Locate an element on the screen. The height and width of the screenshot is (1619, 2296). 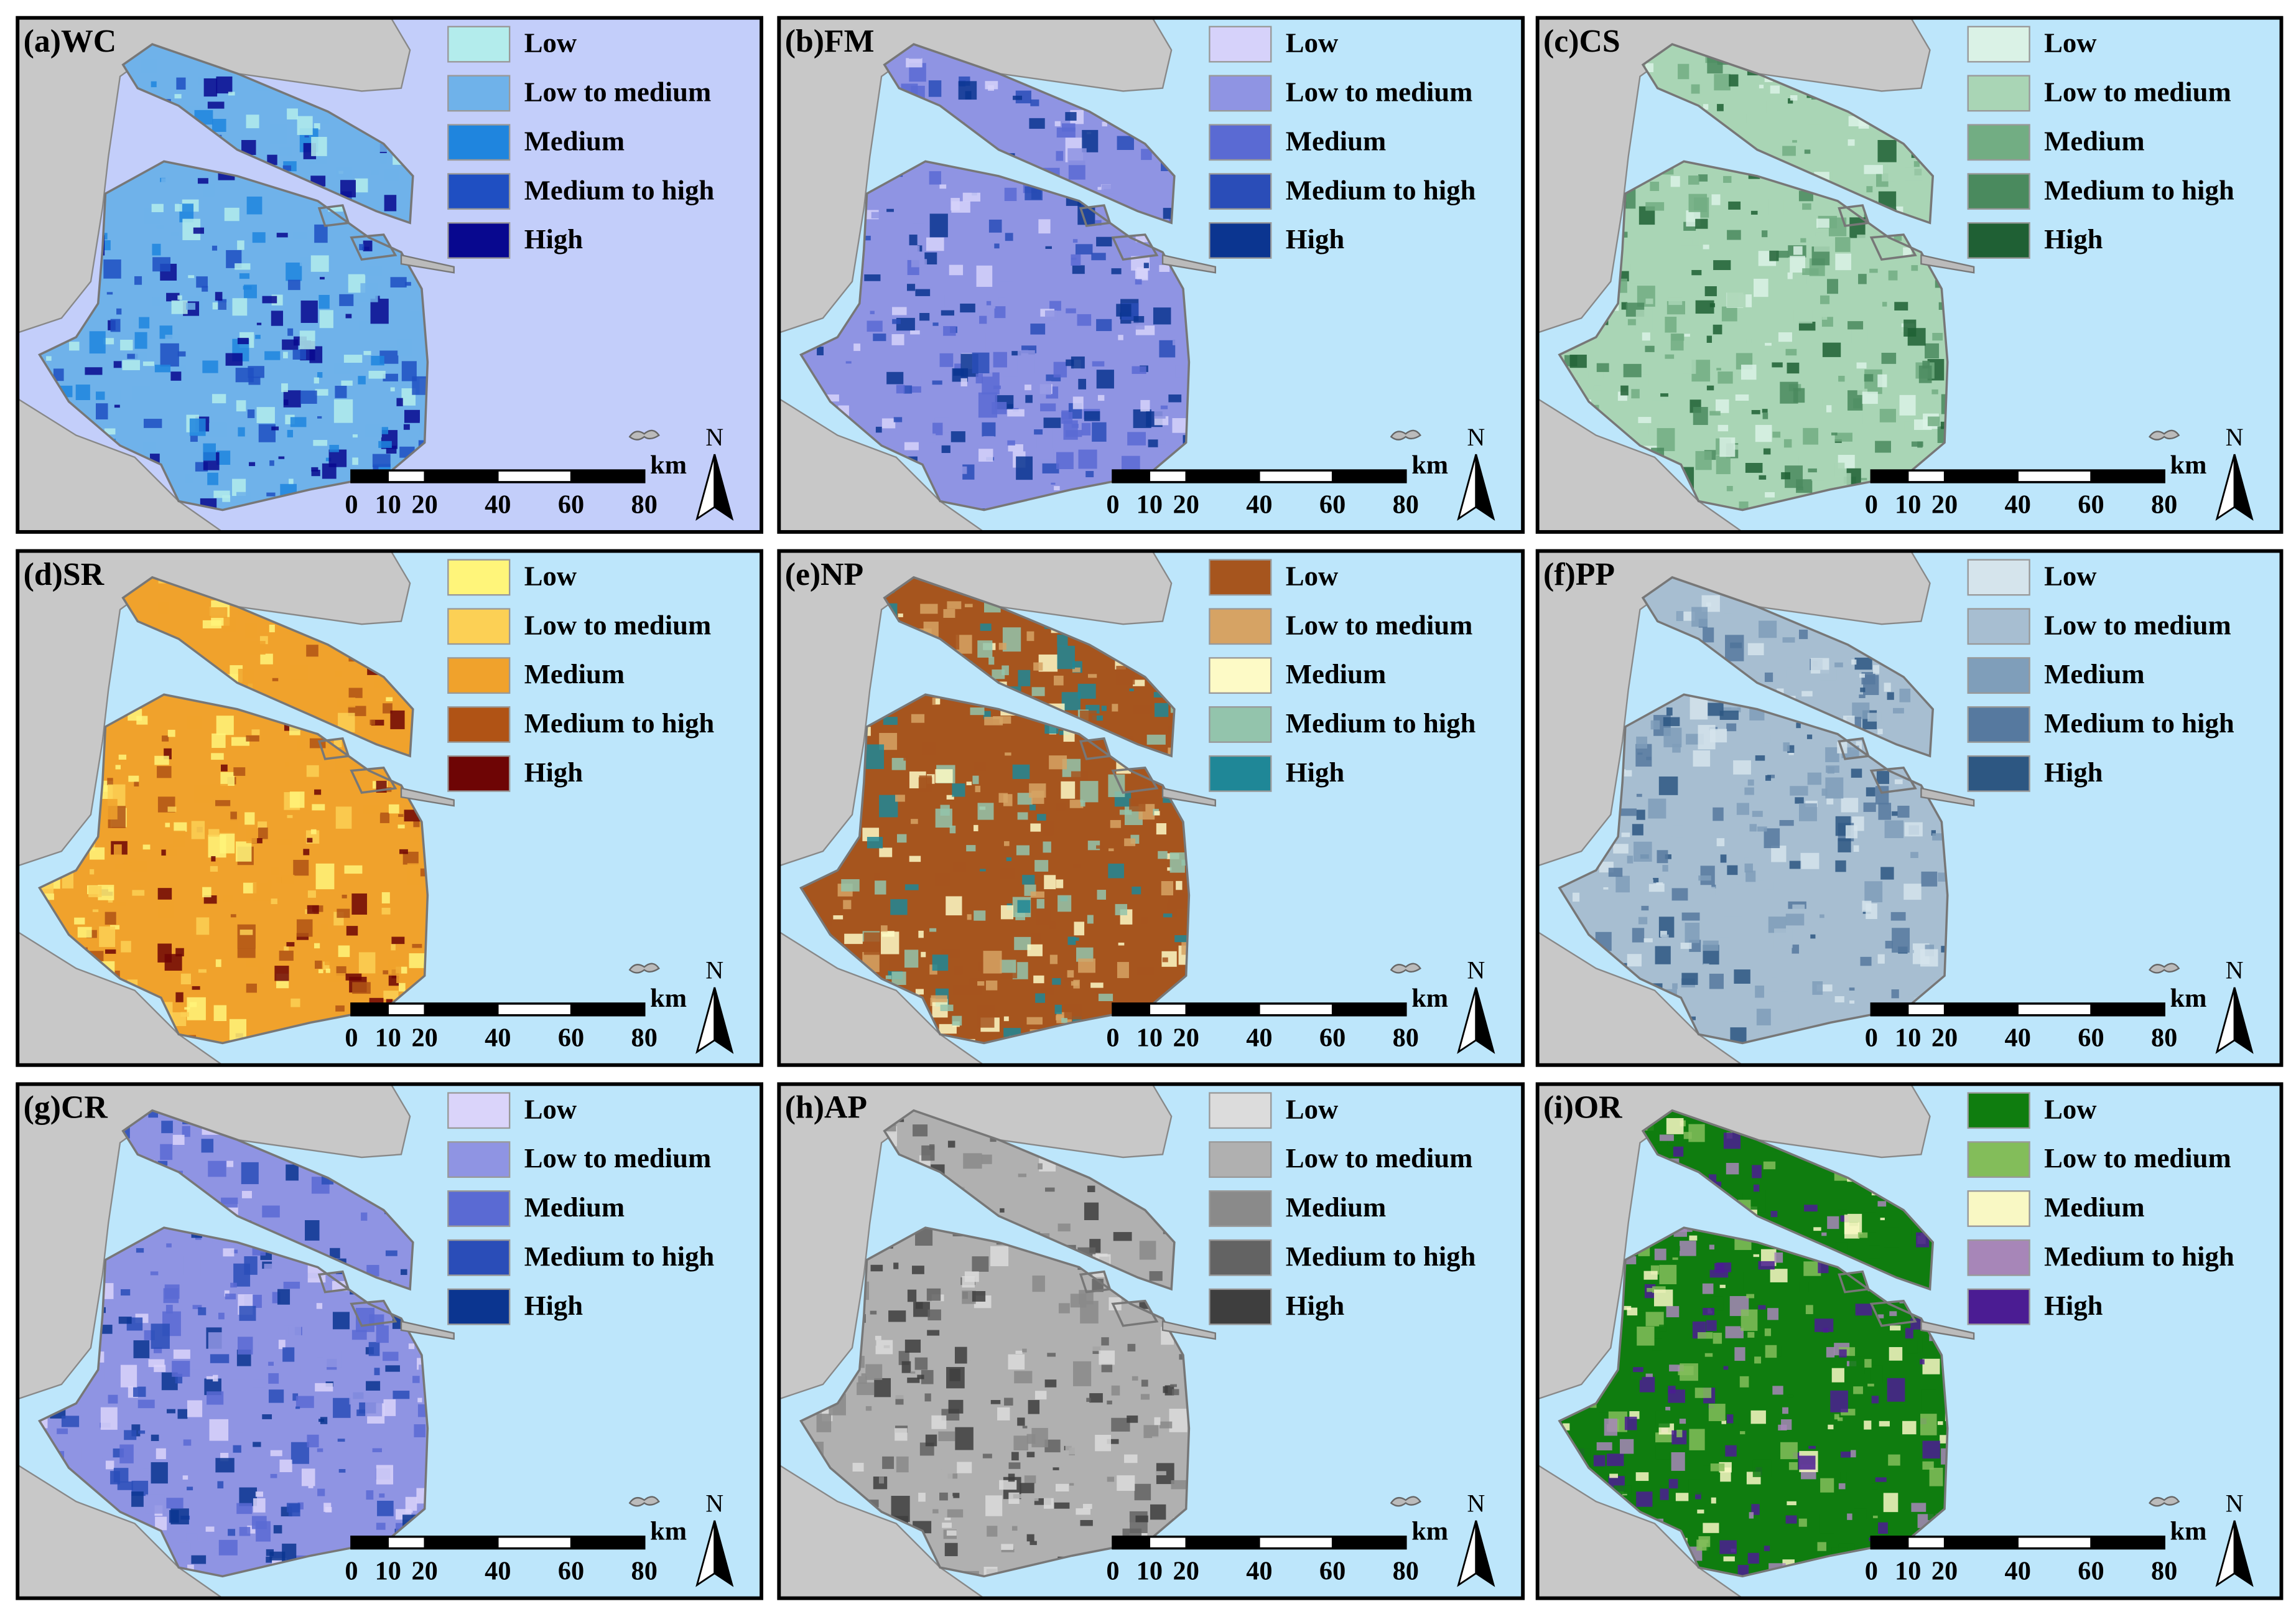
legend-label: Medium is located at coordinates (1336, 1207).